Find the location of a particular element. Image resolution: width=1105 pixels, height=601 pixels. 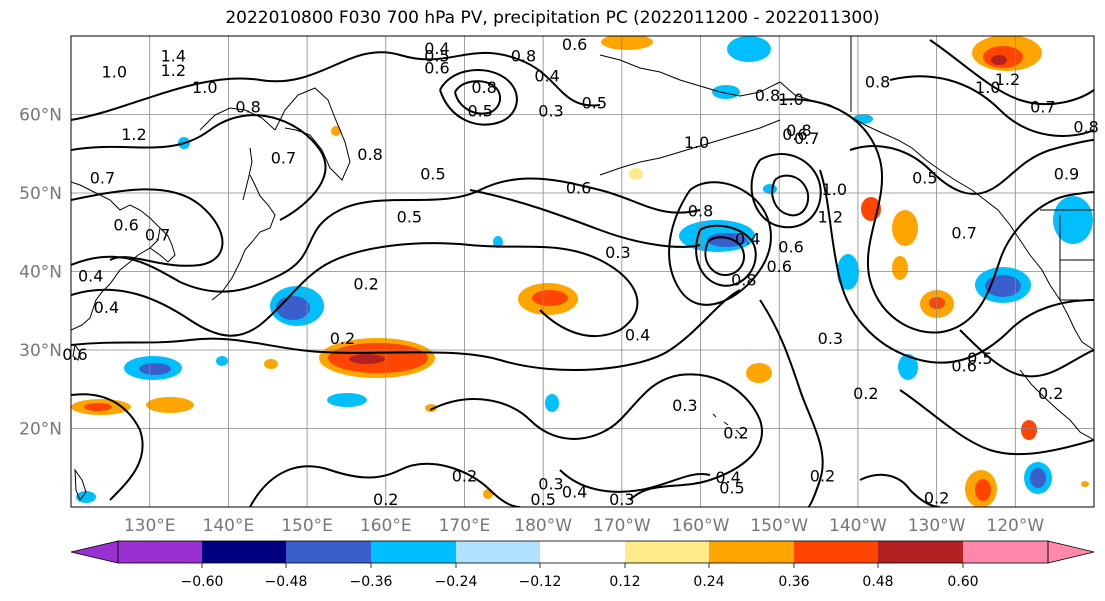

colorbar-tick-label: 0.12 is located at coordinates (624, 582).